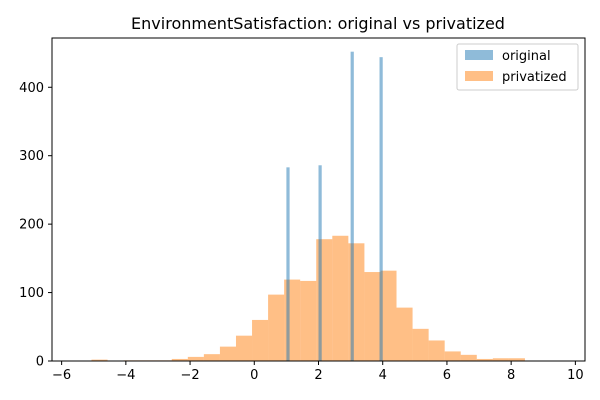 The image size is (600, 400). What do you see at coordinates (31, 156) in the screenshot?
I see `y-tick-label: 300` at bounding box center [31, 156].